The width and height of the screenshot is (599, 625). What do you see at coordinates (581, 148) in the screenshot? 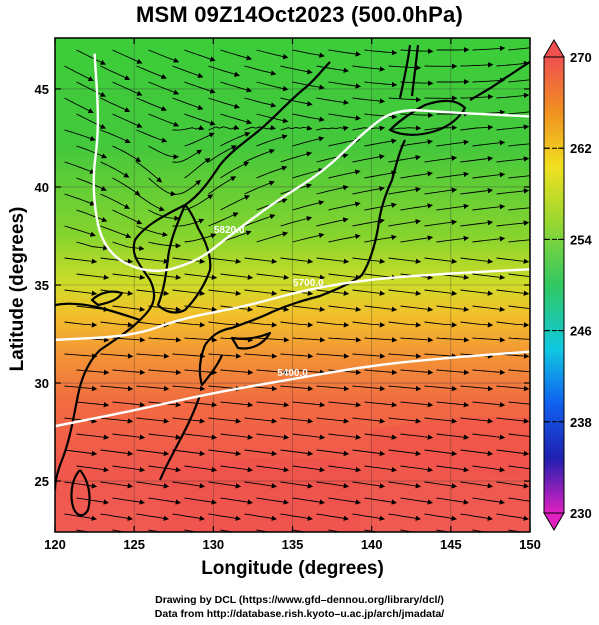
I see `colorbar-label: 262` at bounding box center [581, 148].